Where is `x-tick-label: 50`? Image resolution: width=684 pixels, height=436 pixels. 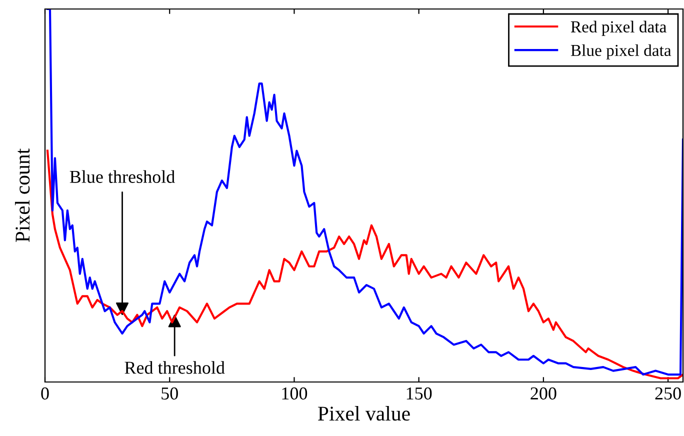
x-tick-label: 50 is located at coordinates (170, 393).